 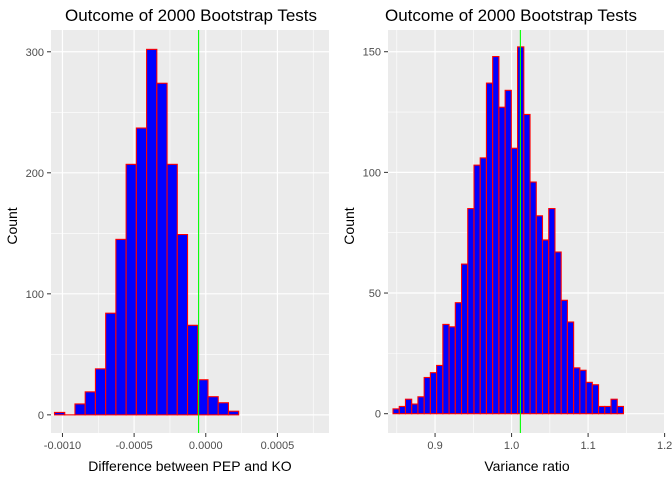 I want to click on chart1-x-tick-label: 0.0005, so click(x=278, y=446).